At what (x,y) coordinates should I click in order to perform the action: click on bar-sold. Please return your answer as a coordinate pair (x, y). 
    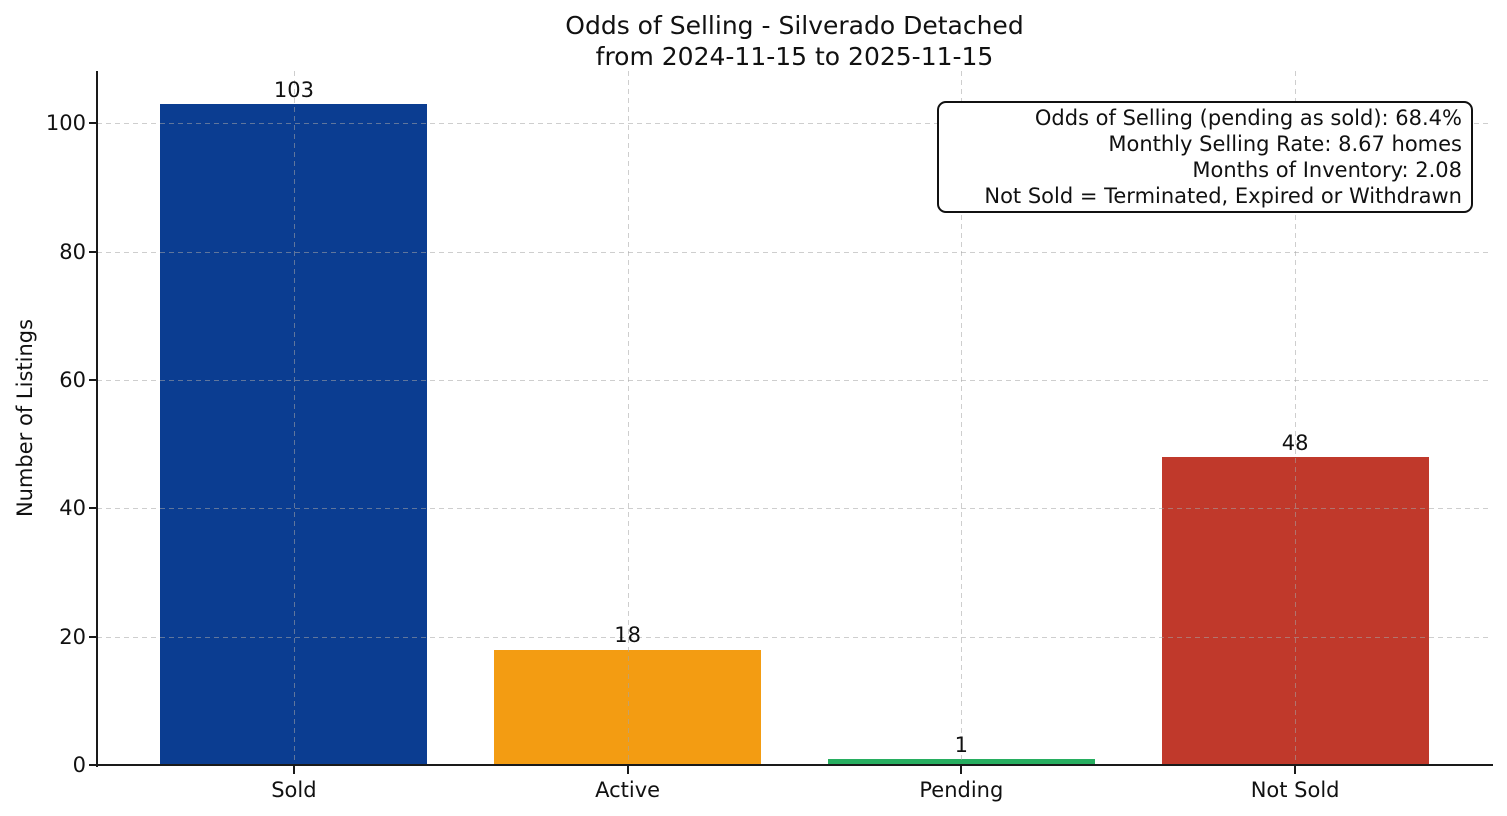
    Looking at the image, I should click on (294, 434).